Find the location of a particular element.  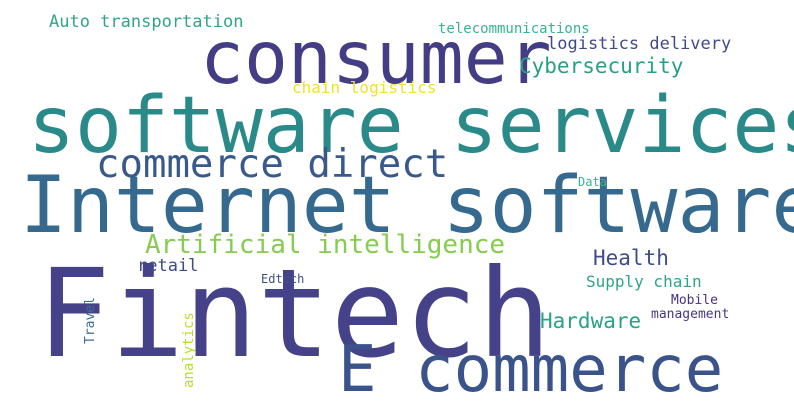

word-chain-logistics: chain logistics is located at coordinates (364, 87).